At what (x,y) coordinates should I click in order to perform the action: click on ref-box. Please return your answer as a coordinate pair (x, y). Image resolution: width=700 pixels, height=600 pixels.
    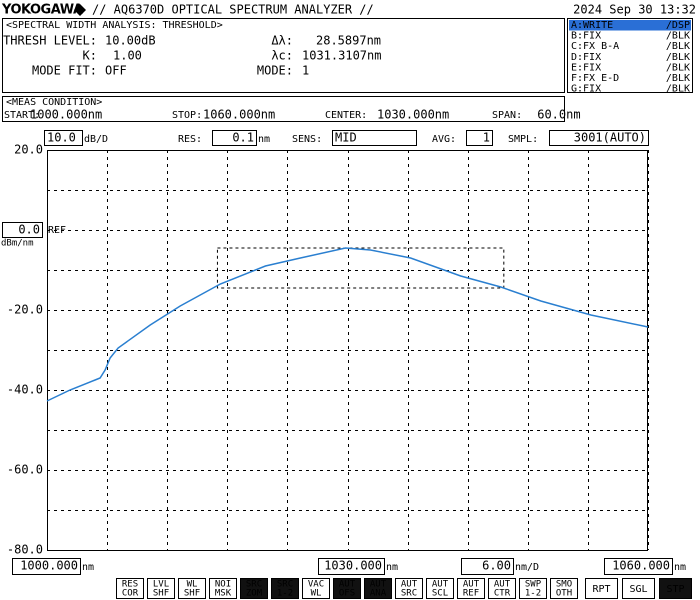
    Looking at the image, I should click on (22, 230).